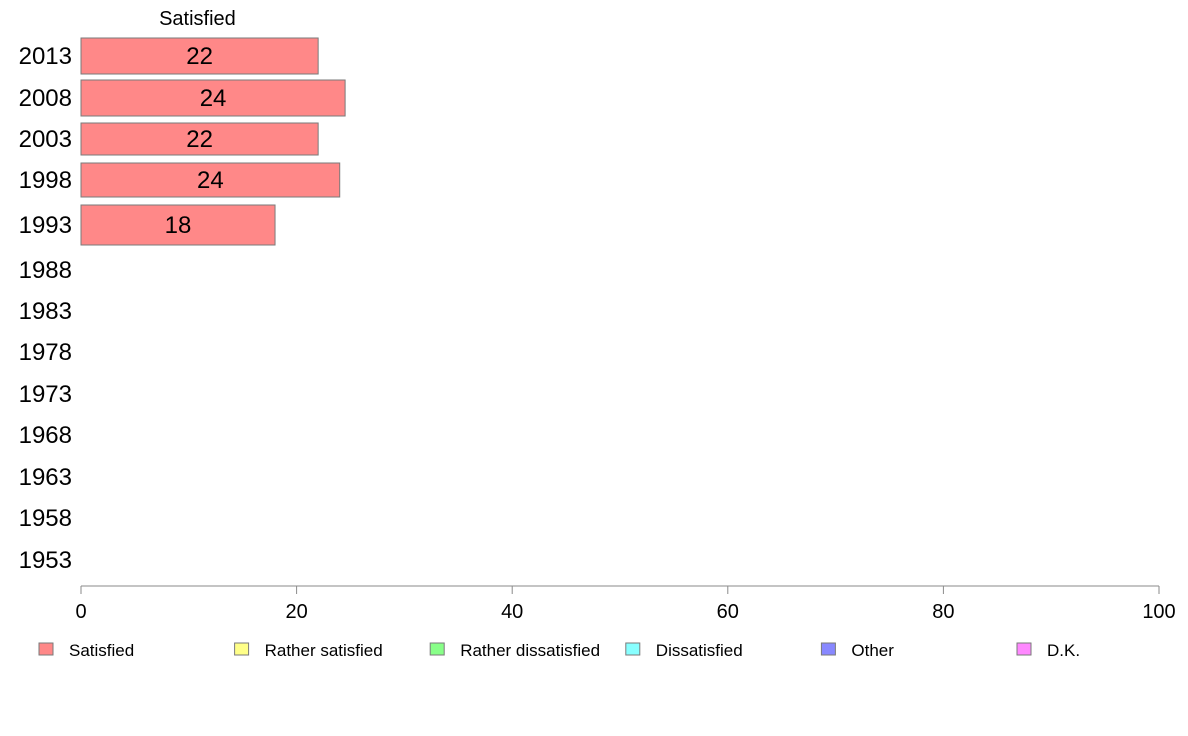  What do you see at coordinates (437, 649) in the screenshot?
I see `legend-swatch-rather-dissatisfied` at bounding box center [437, 649].